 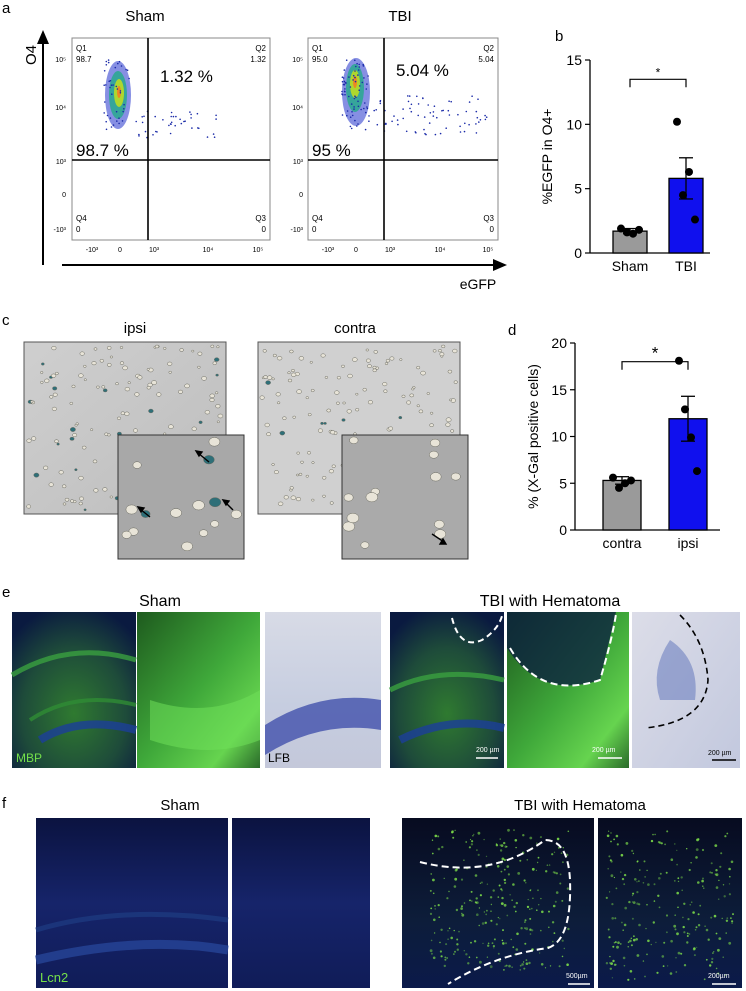 What do you see at coordinates (676, 671) in the screenshot?
I see `hematoma-outline-e3` at bounding box center [676, 671].